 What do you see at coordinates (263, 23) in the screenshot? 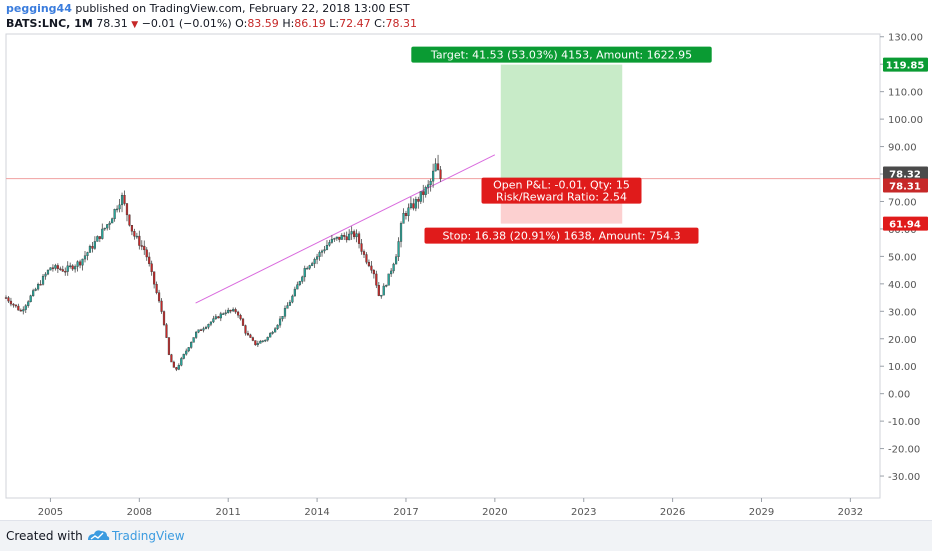
I see `open-value: 83.59` at bounding box center [263, 23].